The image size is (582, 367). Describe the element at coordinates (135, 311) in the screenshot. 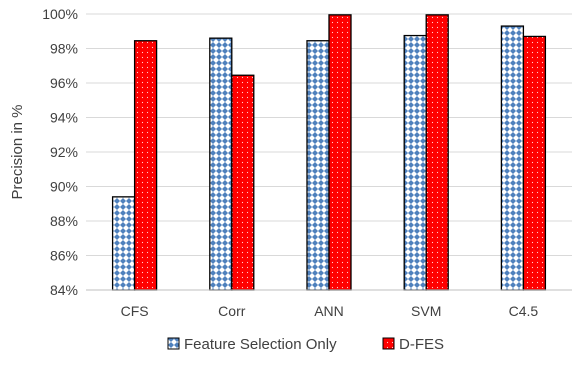

I see `x-tick-label: CFS` at that location.